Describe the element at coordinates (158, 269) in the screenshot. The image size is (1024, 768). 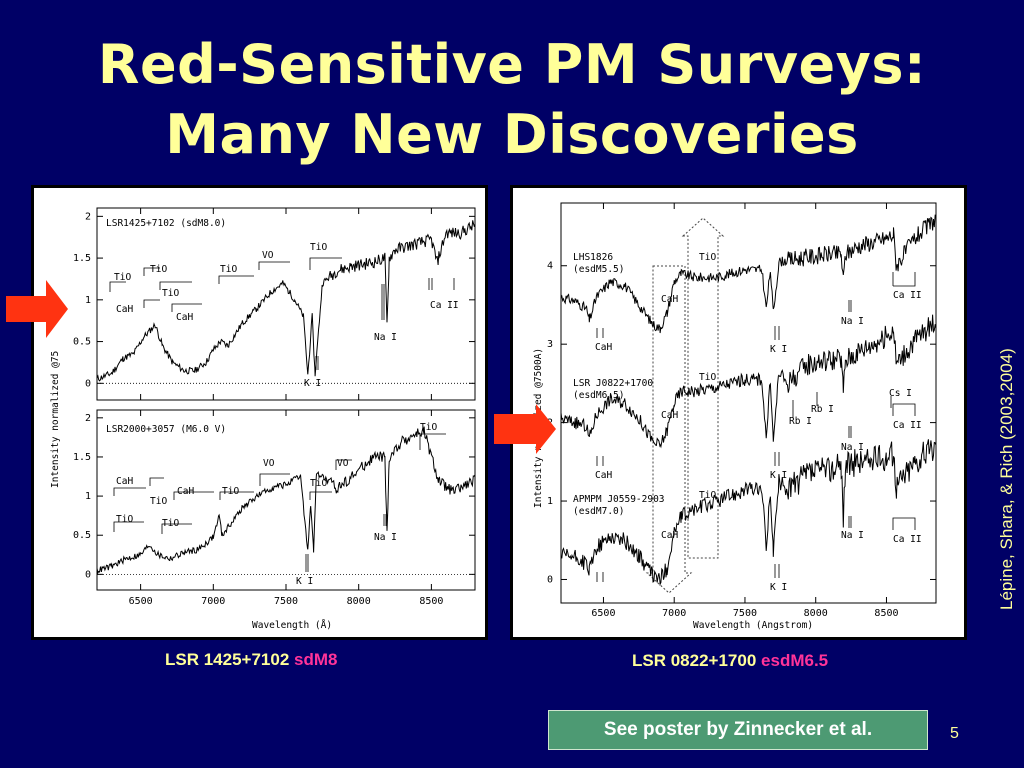
I see `annotation-tio-2: TiO` at that location.